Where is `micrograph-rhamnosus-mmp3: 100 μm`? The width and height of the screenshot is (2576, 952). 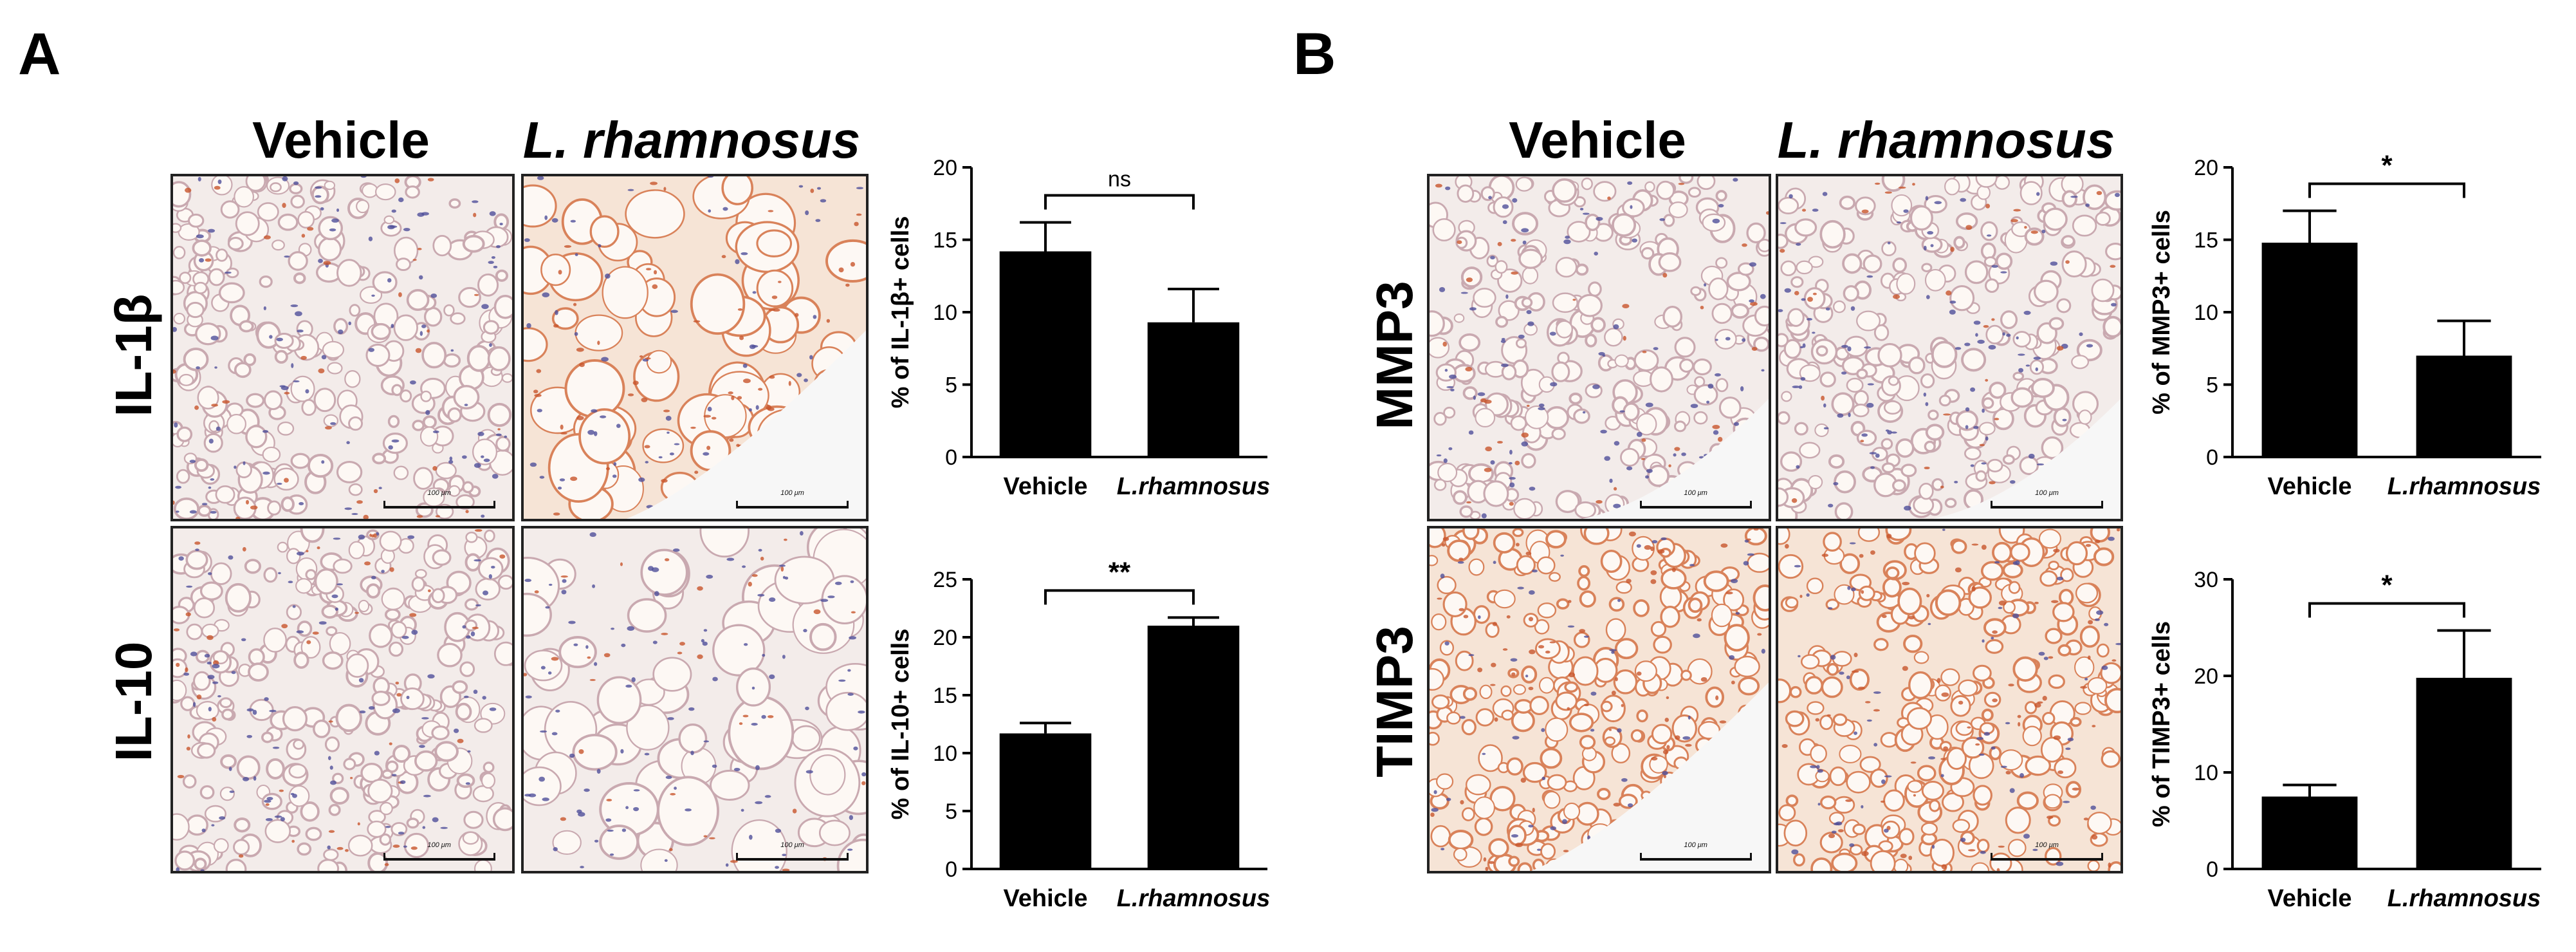
micrograph-rhamnosus-mmp3: 100 μm is located at coordinates (1949, 347).